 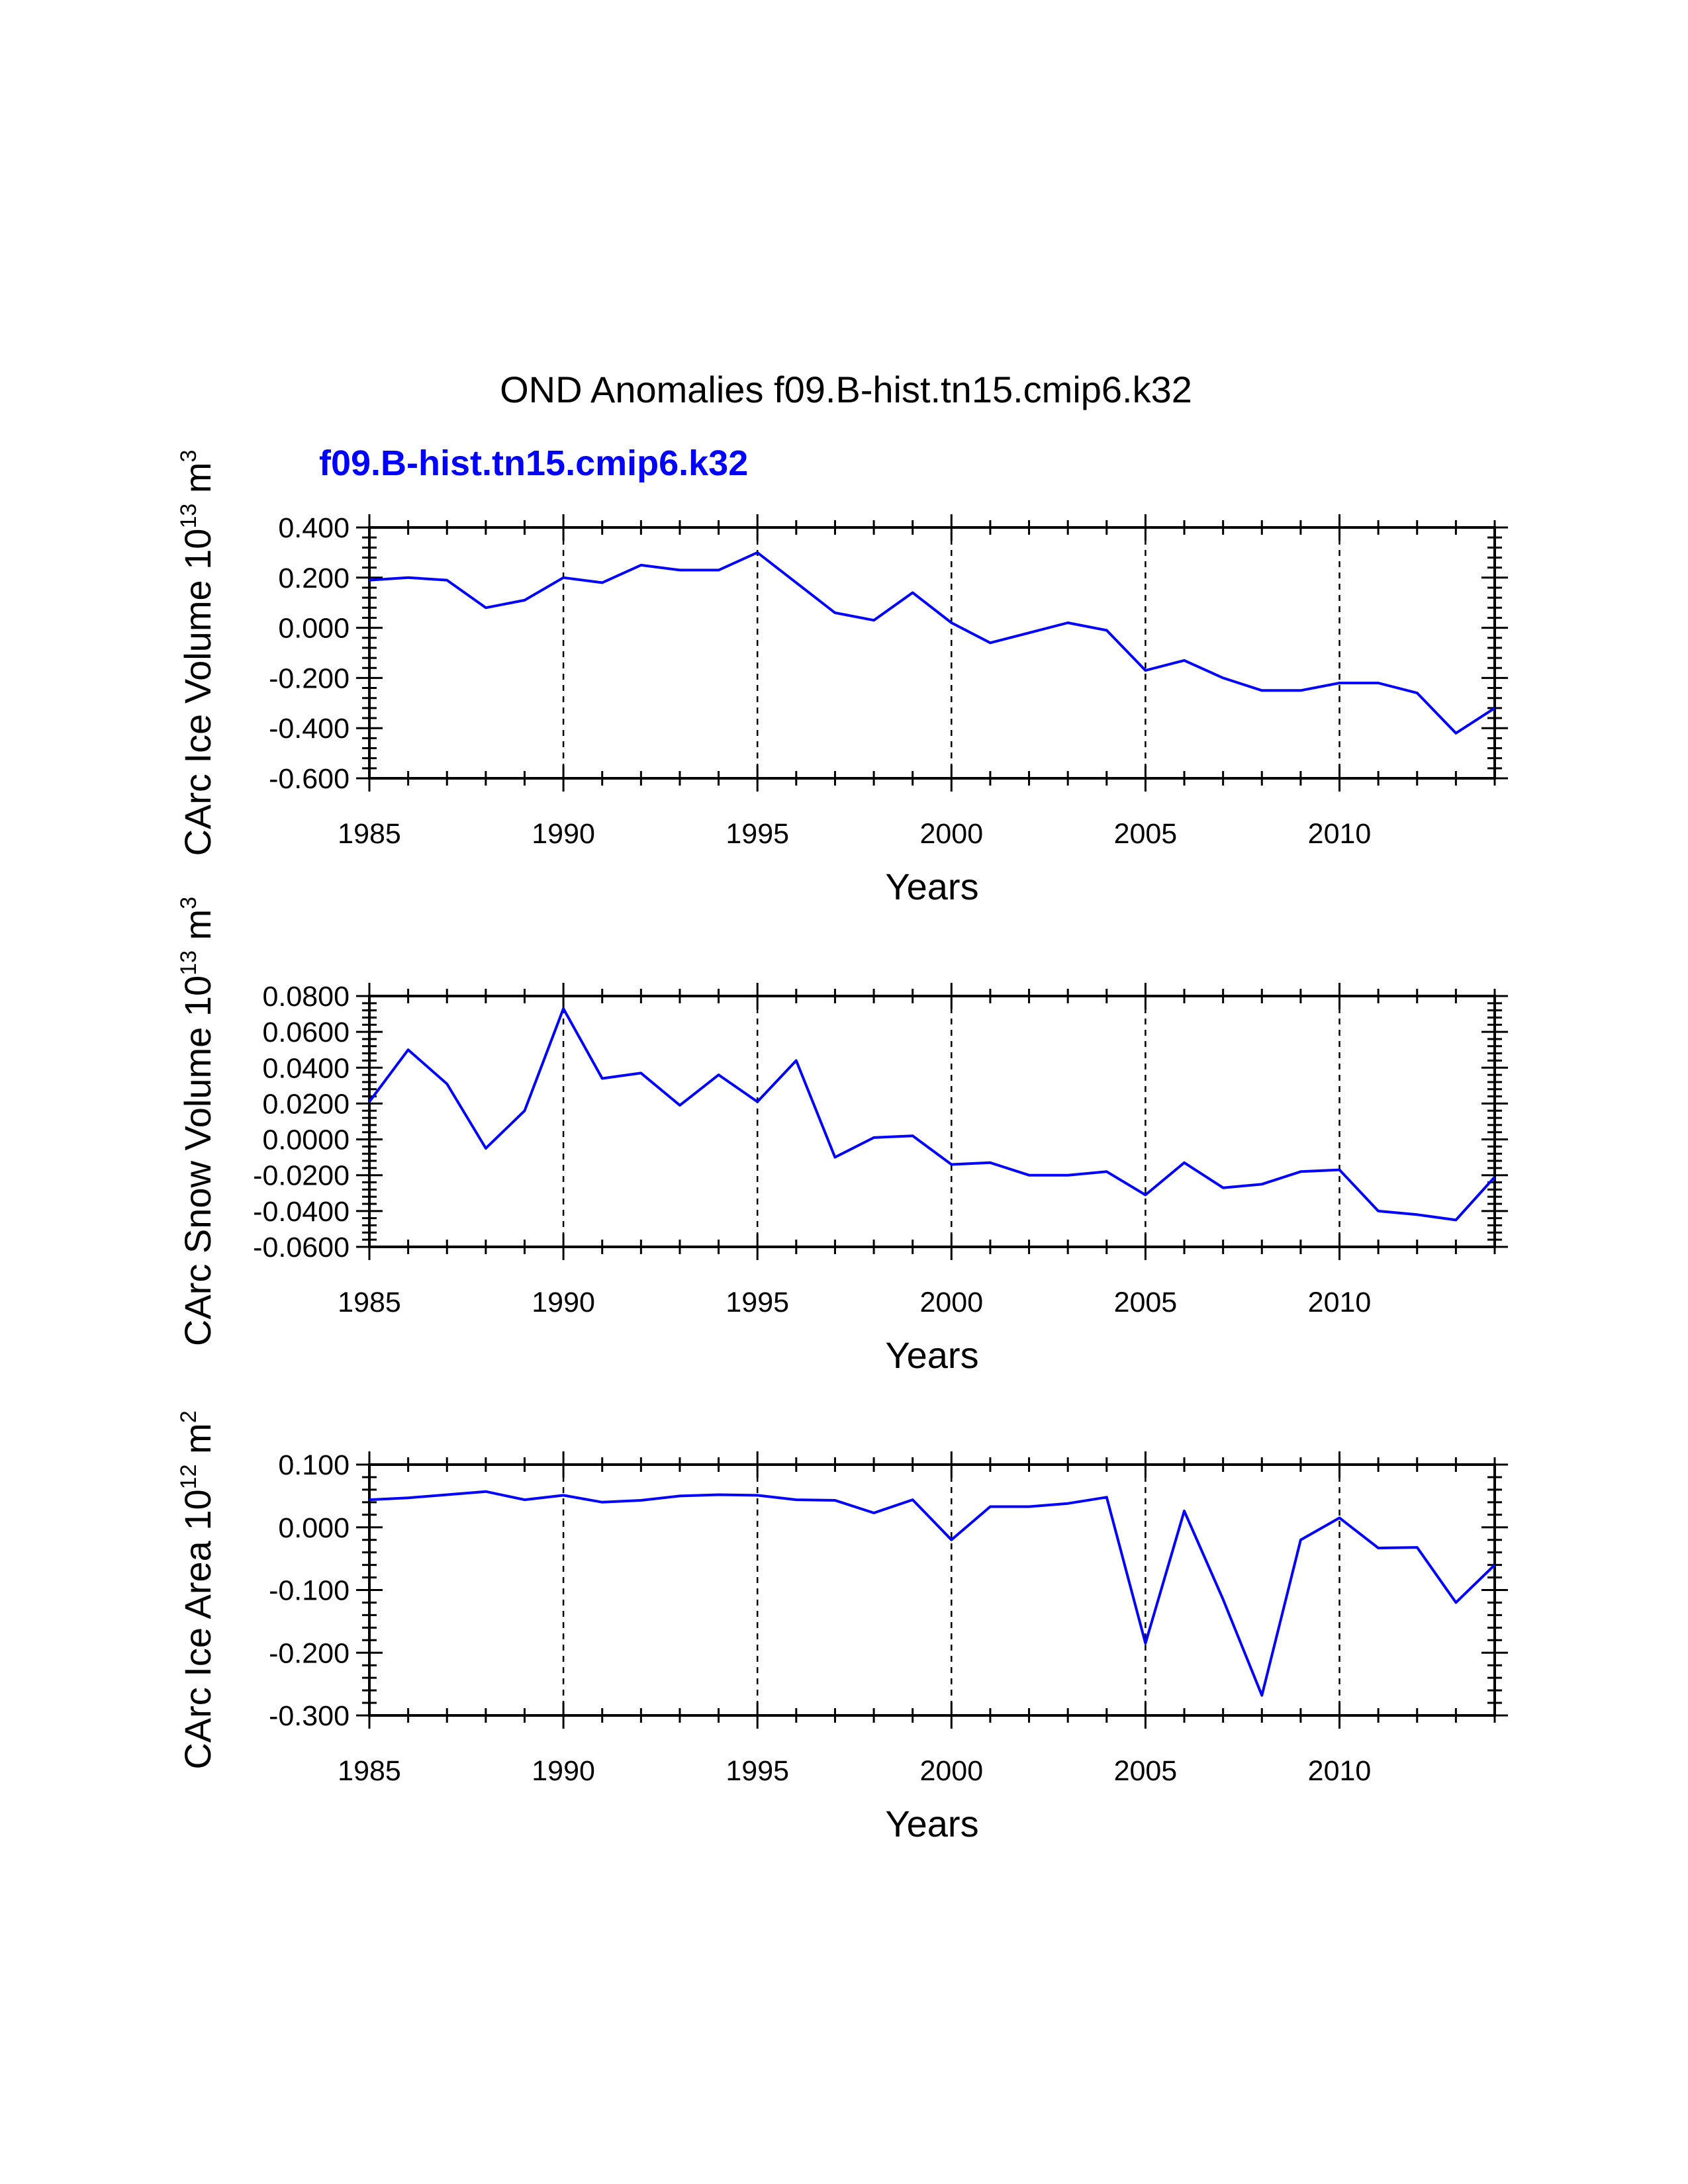 I want to click on chart-2-ytick-label: -0.100, so click(x=309, y=1591).